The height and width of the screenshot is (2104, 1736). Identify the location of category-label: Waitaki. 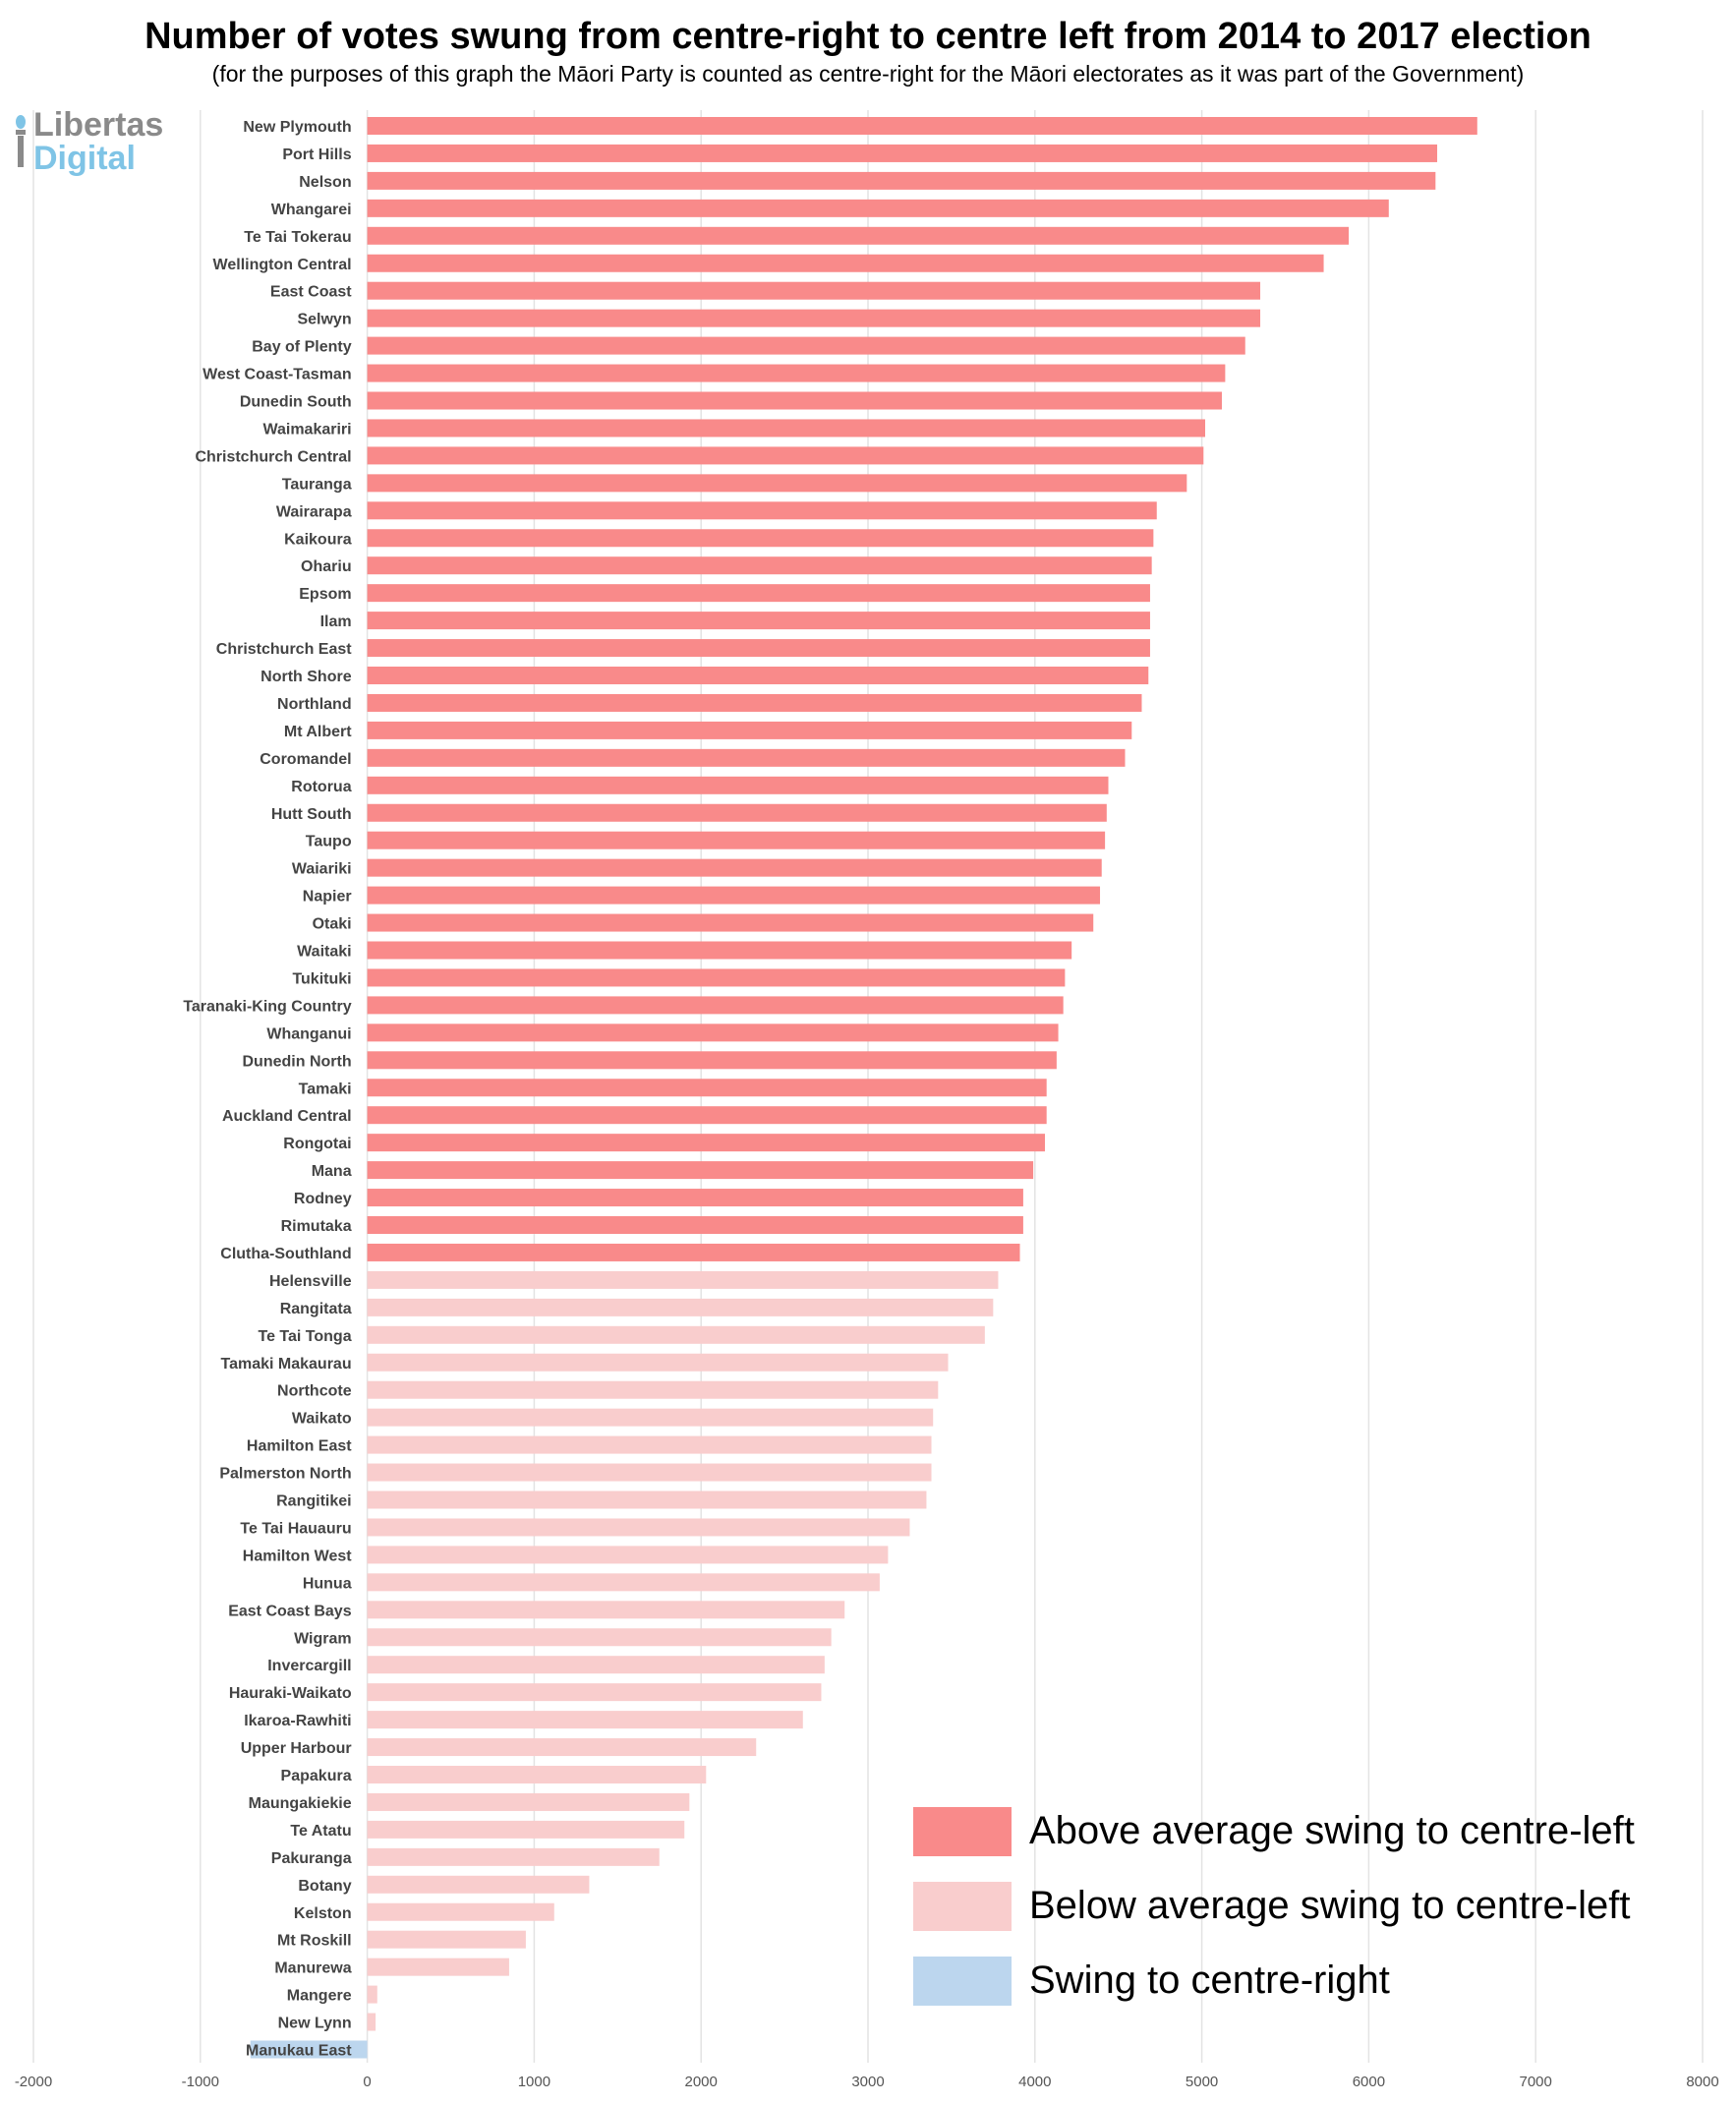
(324, 952).